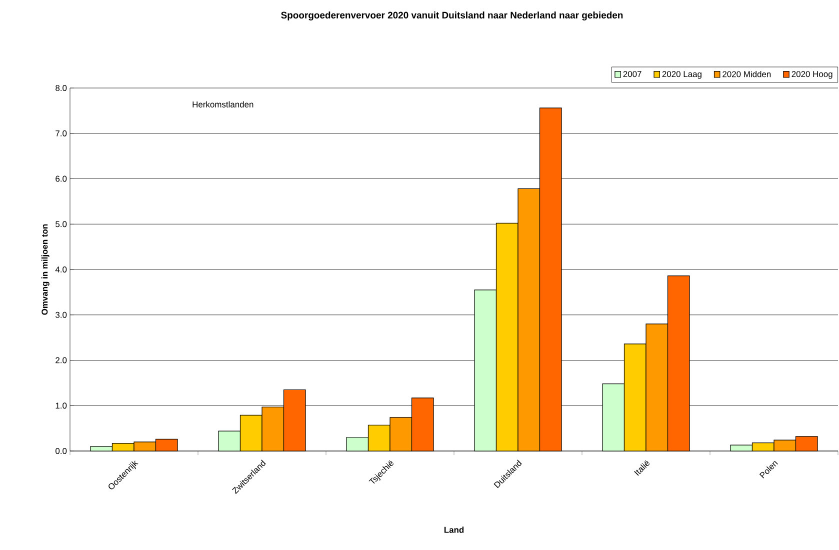  What do you see at coordinates (812, 75) in the screenshot?
I see `legend-label: 2020 Hoog` at bounding box center [812, 75].